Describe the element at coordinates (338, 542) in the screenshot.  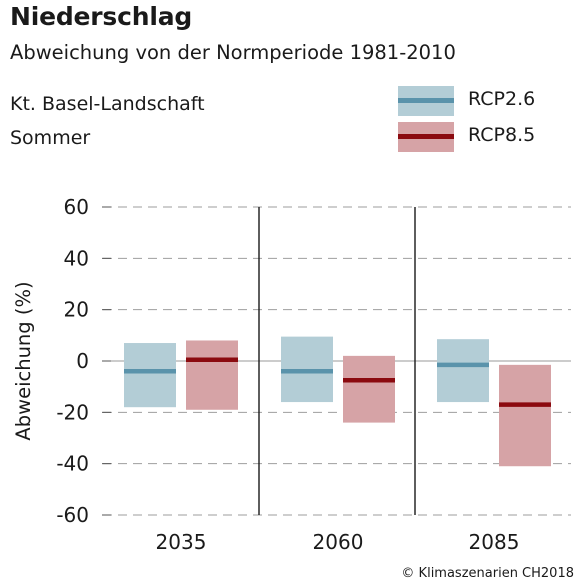
I see `xtick-label-2060: 2060` at that location.